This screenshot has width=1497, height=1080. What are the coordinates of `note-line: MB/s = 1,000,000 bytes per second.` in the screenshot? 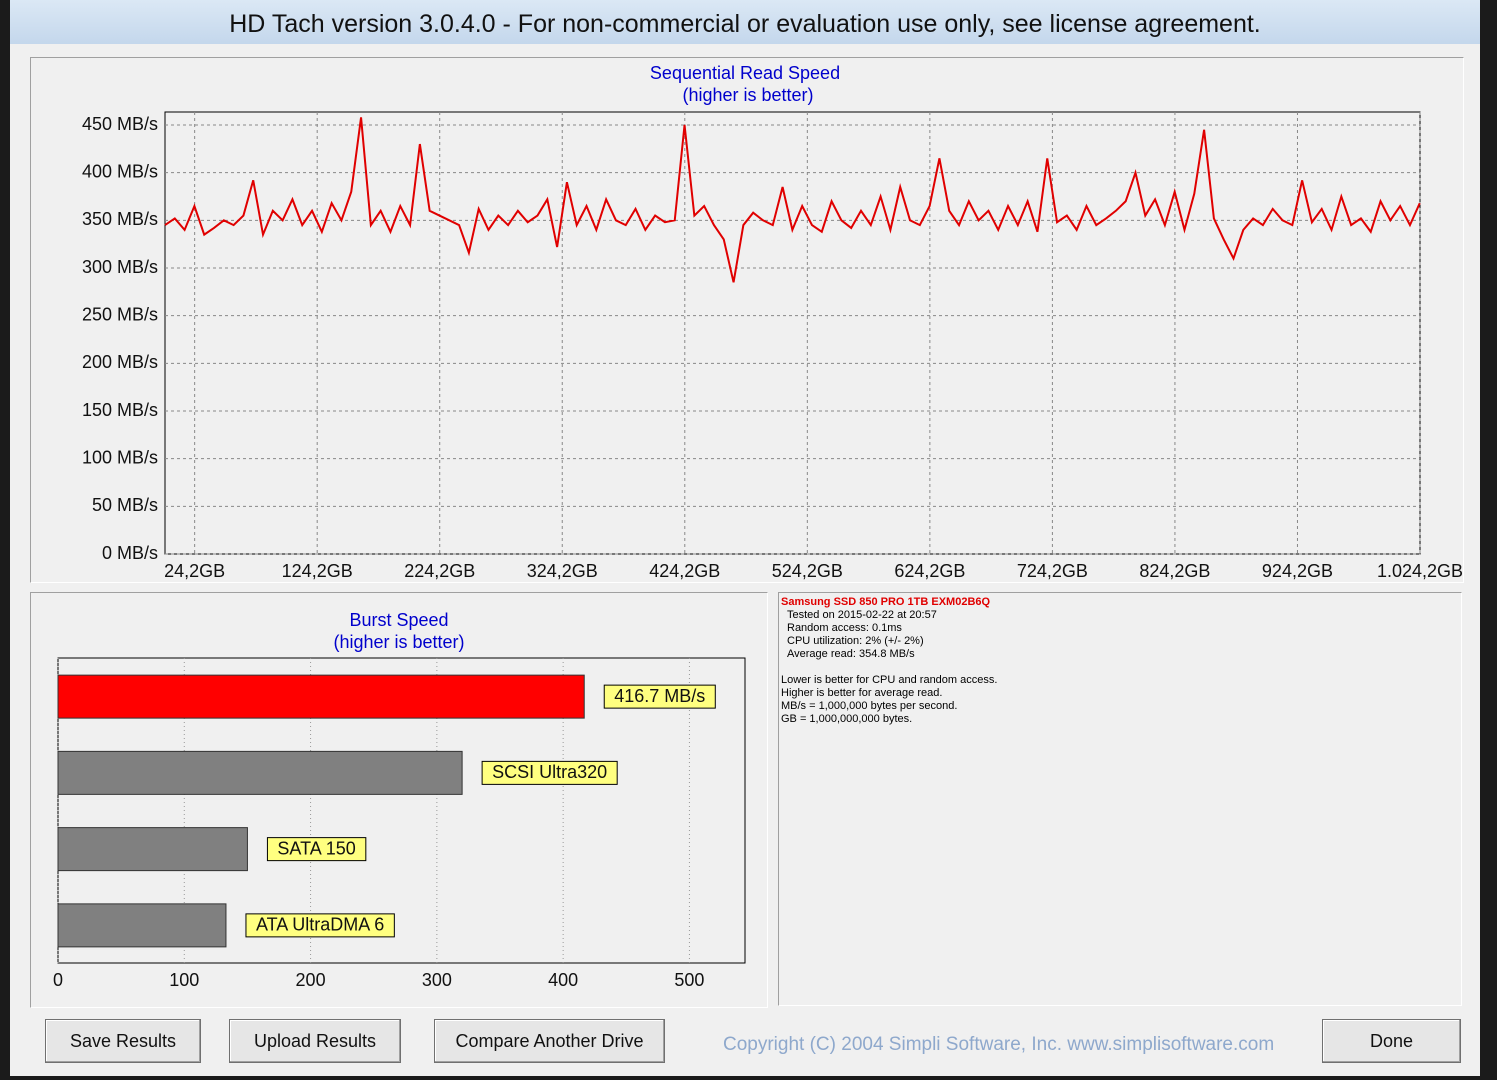 It's located at (869, 706).